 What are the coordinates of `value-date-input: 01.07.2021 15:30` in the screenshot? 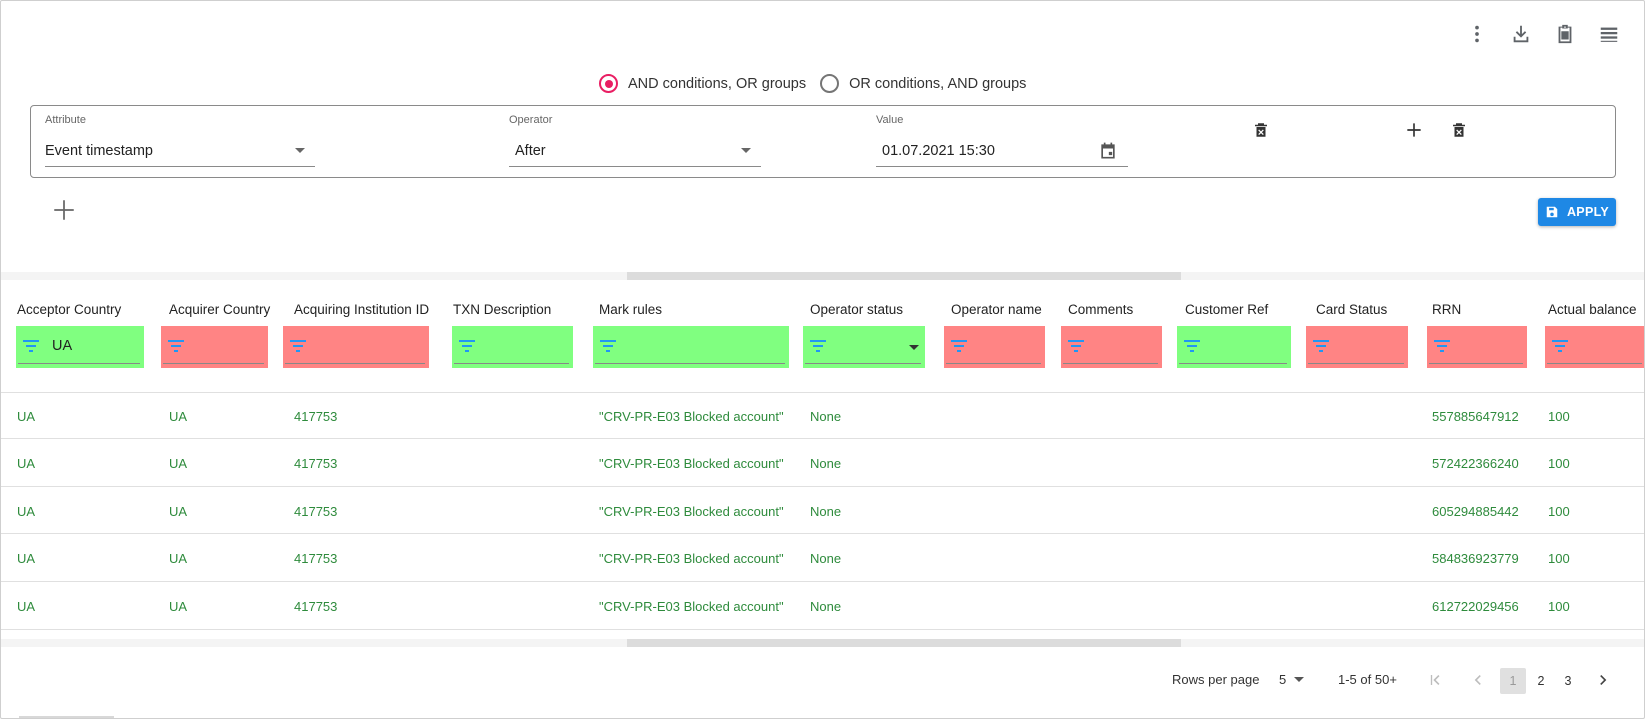 It's located at (1002, 151).